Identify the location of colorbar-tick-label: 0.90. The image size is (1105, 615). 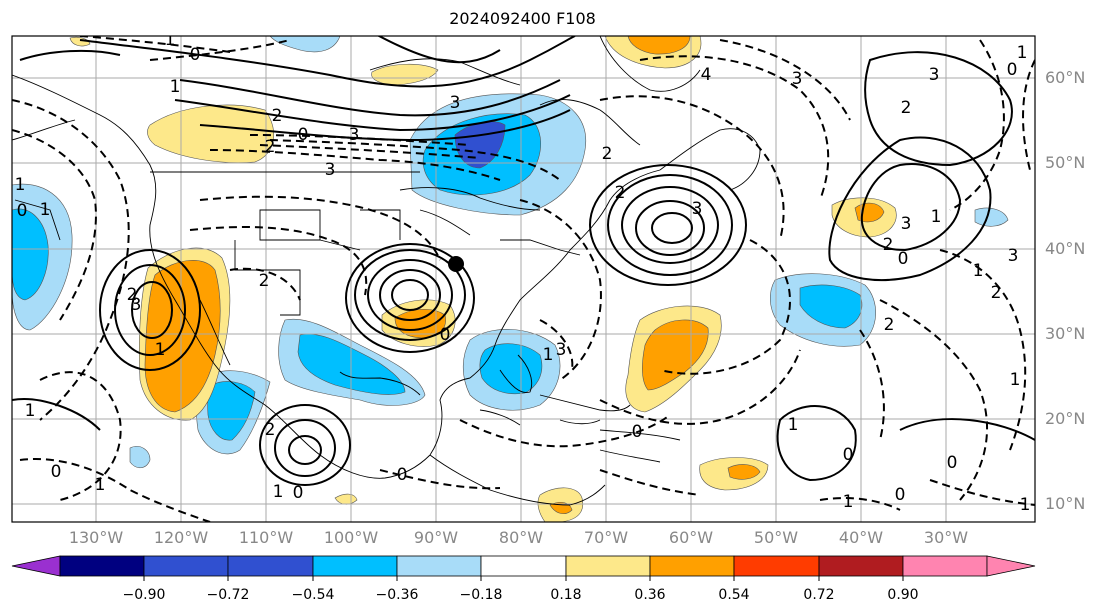
(903, 595).